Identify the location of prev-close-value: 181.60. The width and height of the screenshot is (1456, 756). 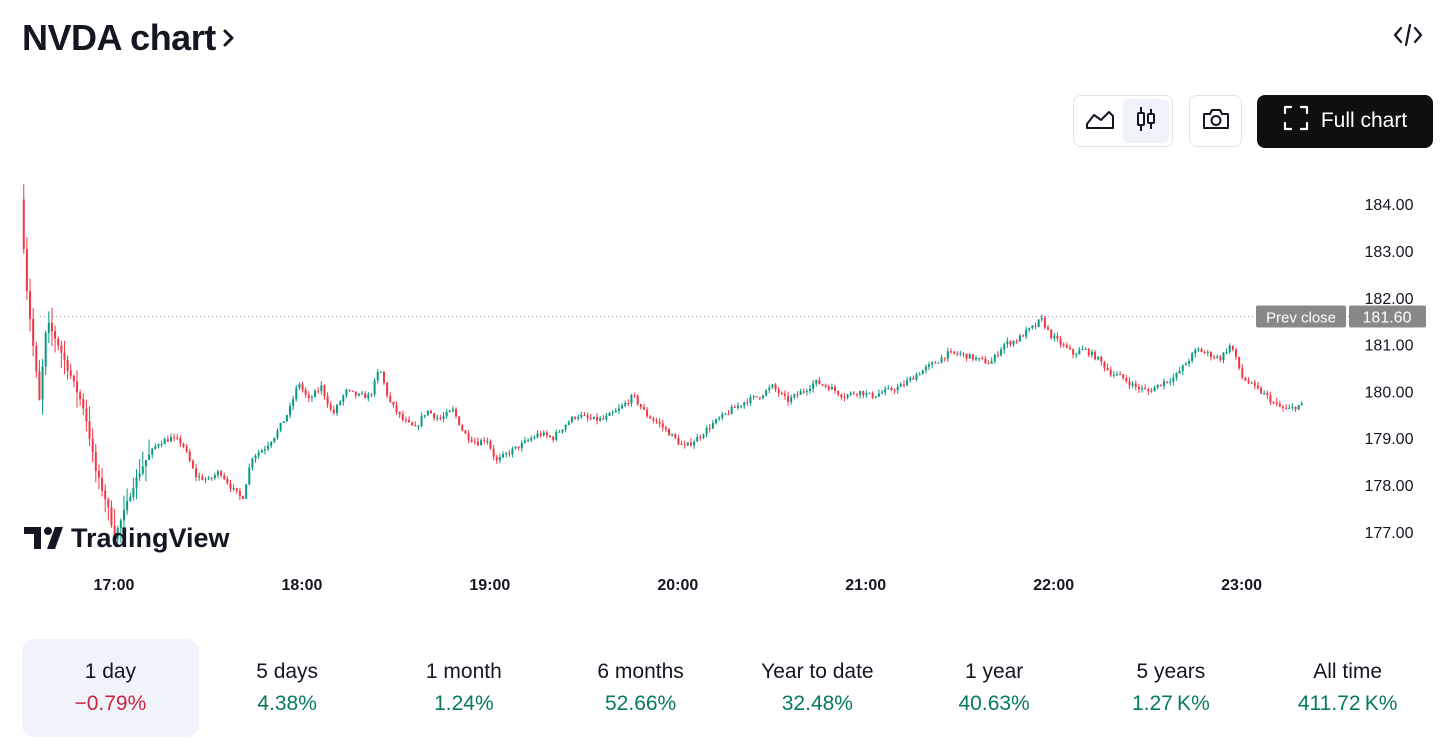
(1387, 317).